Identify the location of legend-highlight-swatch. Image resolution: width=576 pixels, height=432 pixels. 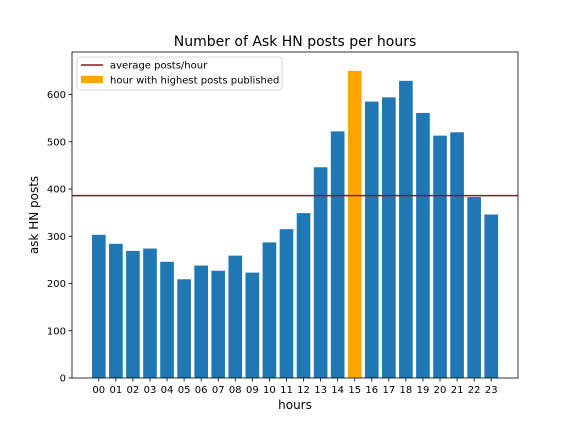
(92, 79).